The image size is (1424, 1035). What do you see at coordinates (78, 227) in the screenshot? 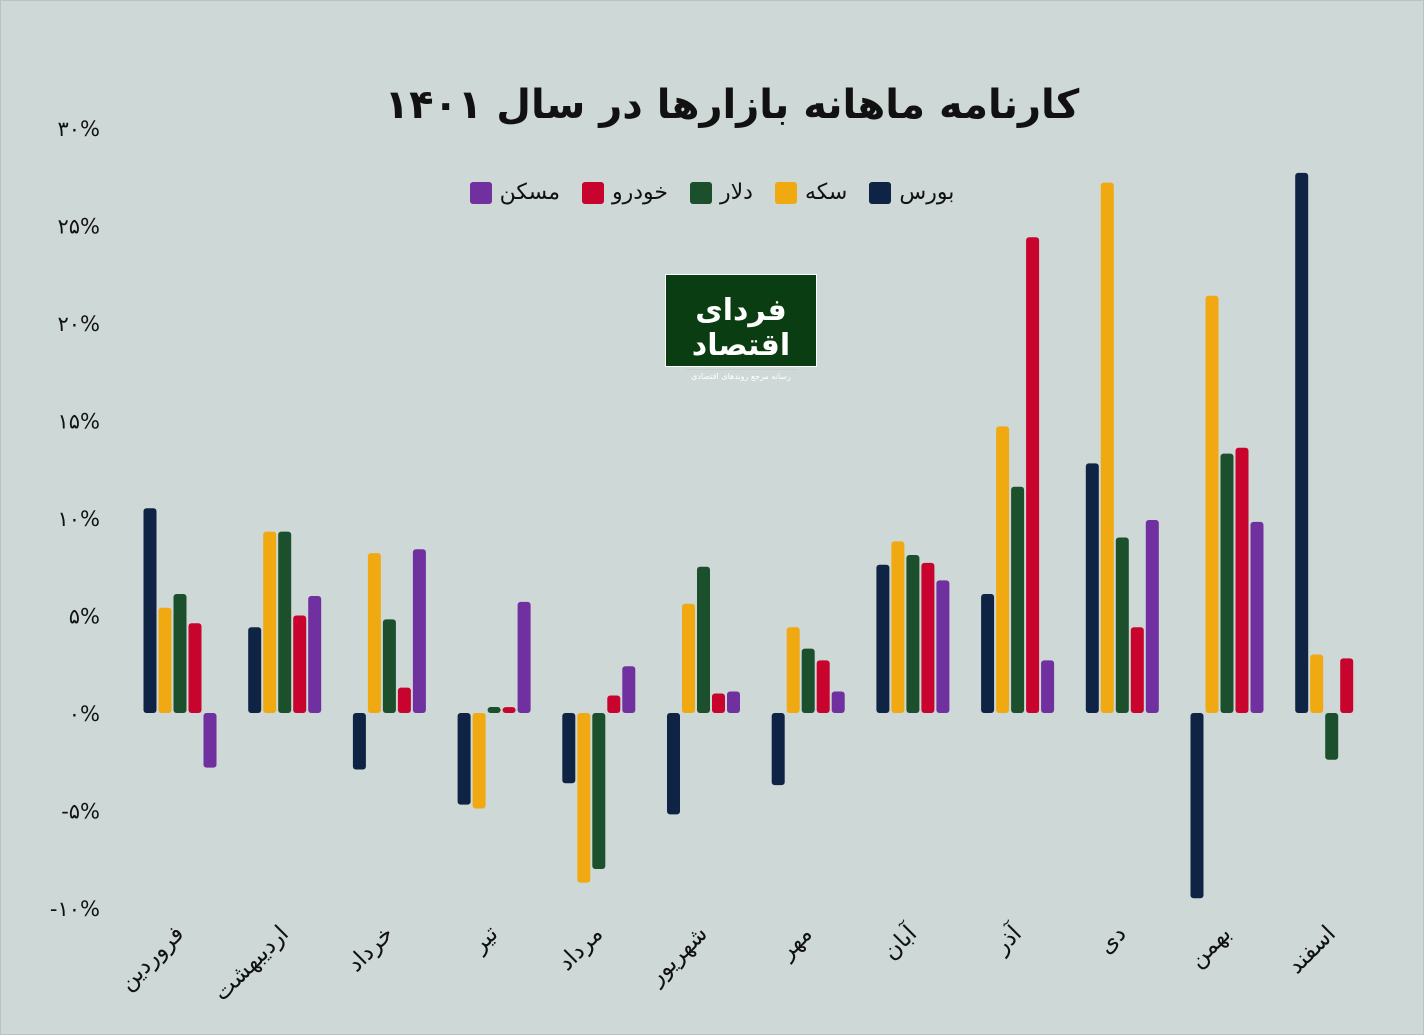
I see `y-tick-label: ۲۵%` at bounding box center [78, 227].